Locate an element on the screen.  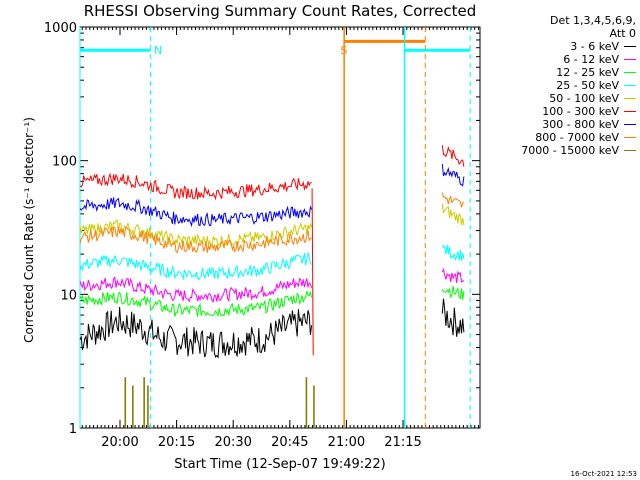
legend-entry: 50 - 100 keV is located at coordinates (558, 98).